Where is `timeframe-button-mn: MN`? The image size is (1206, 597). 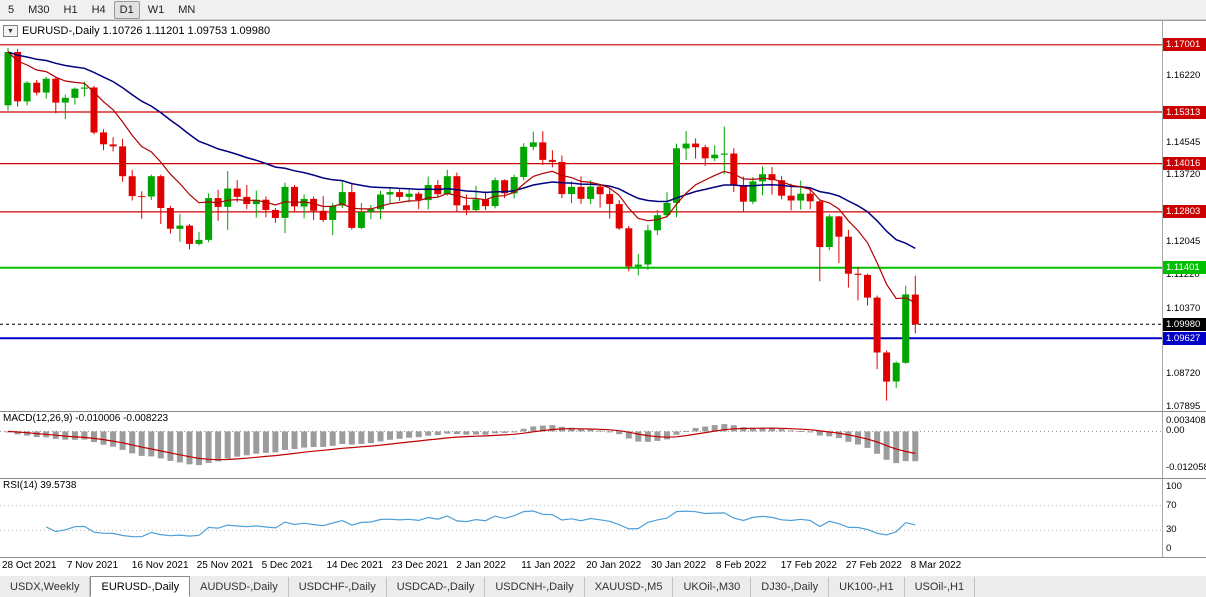
timeframe-button-mn: MN is located at coordinates (186, 10).